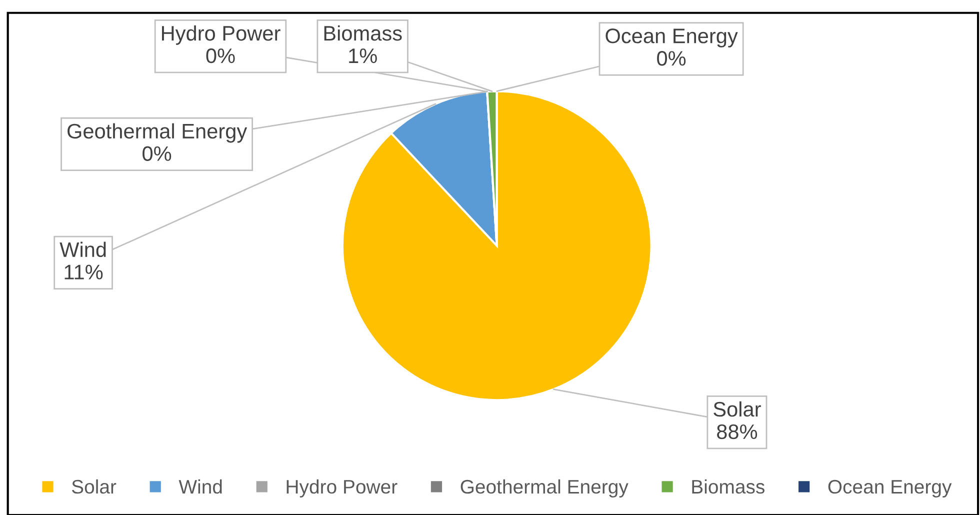  Describe the element at coordinates (890, 489) in the screenshot. I see `legend-label: Ocean Energy` at that location.